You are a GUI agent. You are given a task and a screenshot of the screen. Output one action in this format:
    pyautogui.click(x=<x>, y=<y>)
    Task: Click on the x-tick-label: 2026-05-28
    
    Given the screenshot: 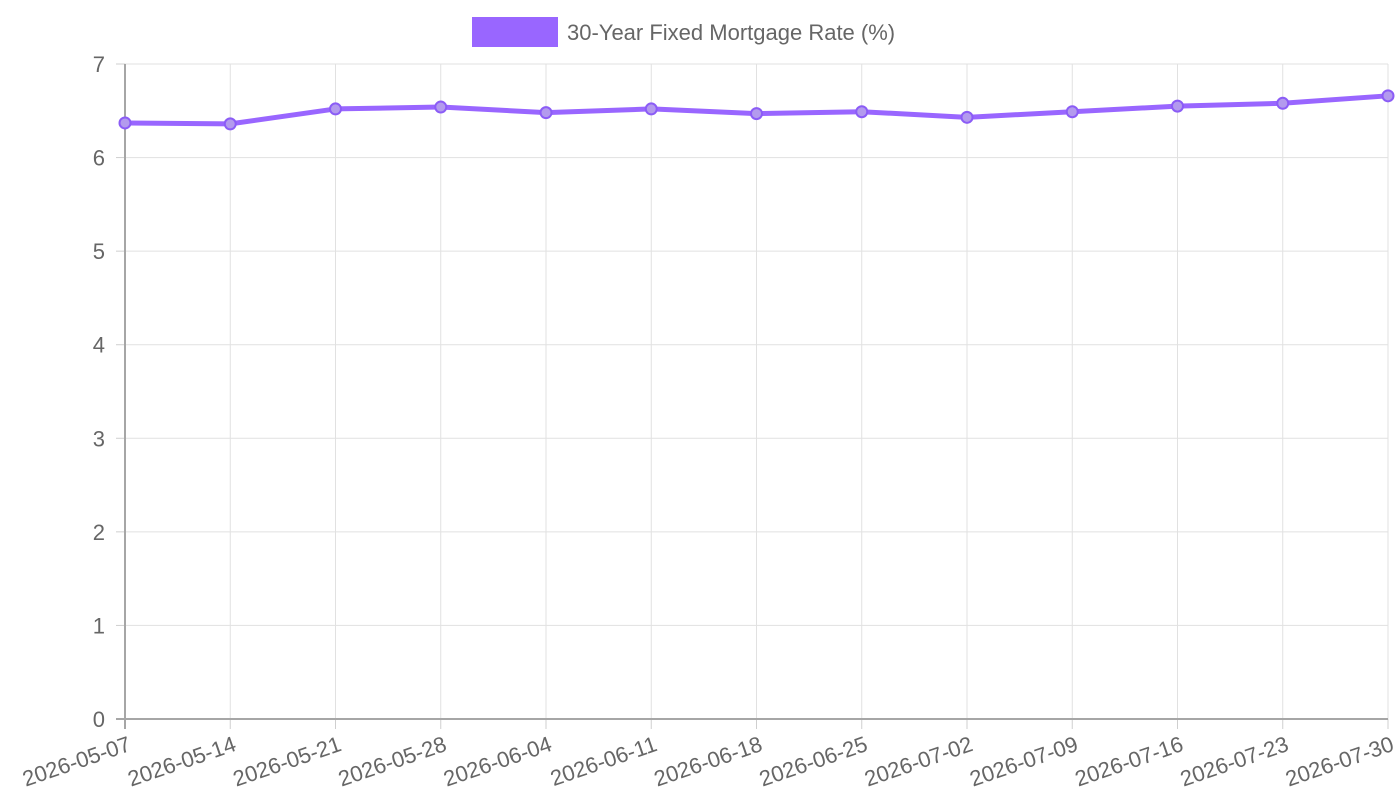 What is the action you would take?
    pyautogui.click(x=392, y=761)
    